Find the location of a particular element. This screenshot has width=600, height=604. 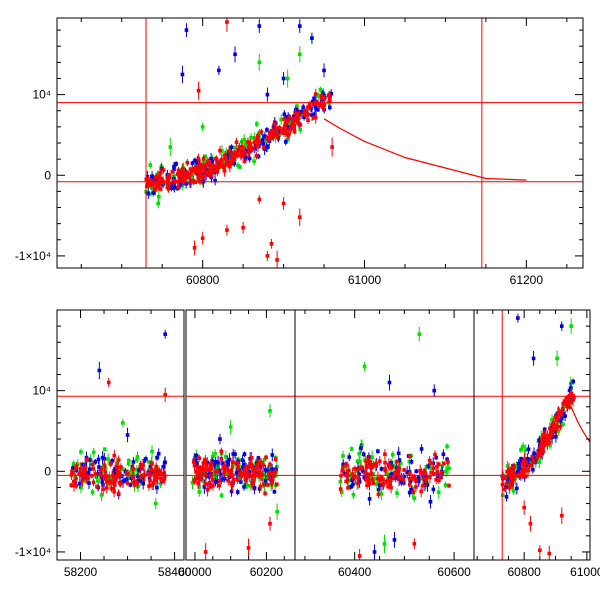

panel-bottom-series-red is located at coordinates (235, 503).